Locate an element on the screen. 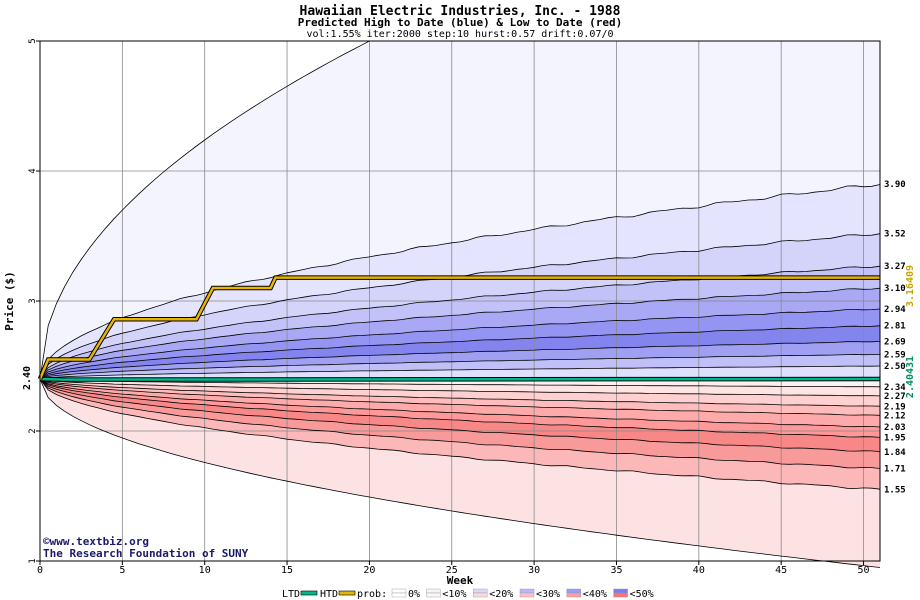  x-tick-label: 40 is located at coordinates (699, 570).